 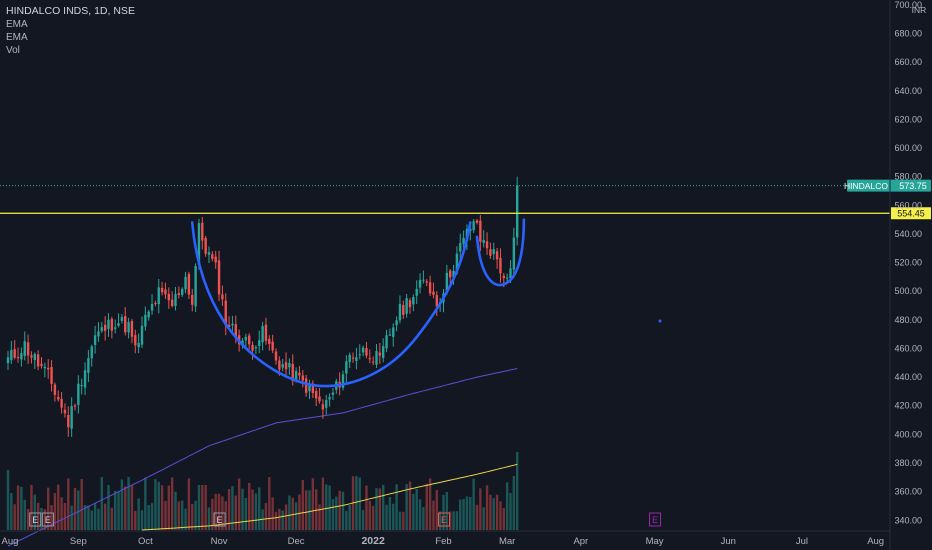 I want to click on time-label: Jul, so click(x=802, y=541).